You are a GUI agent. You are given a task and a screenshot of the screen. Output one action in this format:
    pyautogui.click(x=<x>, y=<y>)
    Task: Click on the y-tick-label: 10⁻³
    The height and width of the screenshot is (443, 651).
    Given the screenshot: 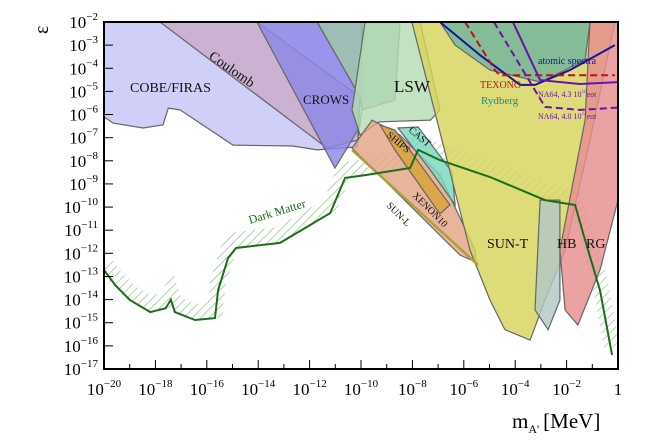 What is the action you would take?
    pyautogui.click(x=83, y=44)
    